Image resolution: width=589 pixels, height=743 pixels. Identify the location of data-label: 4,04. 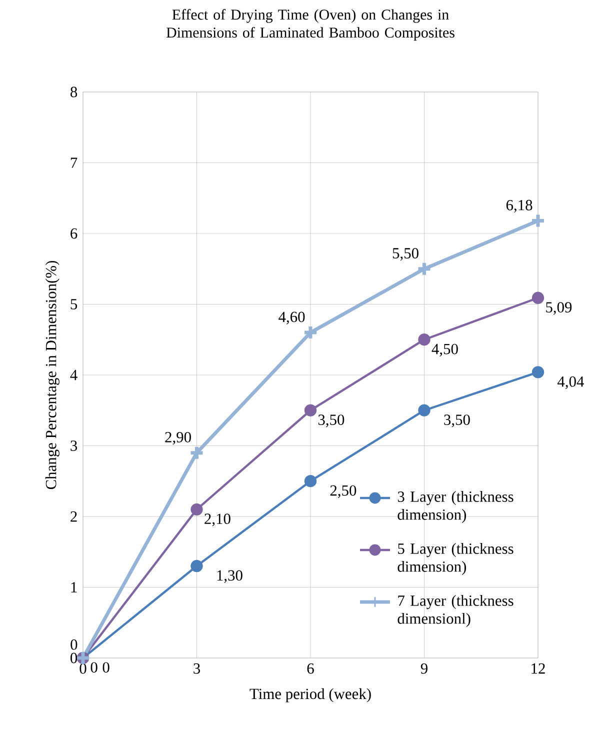
(570, 383).